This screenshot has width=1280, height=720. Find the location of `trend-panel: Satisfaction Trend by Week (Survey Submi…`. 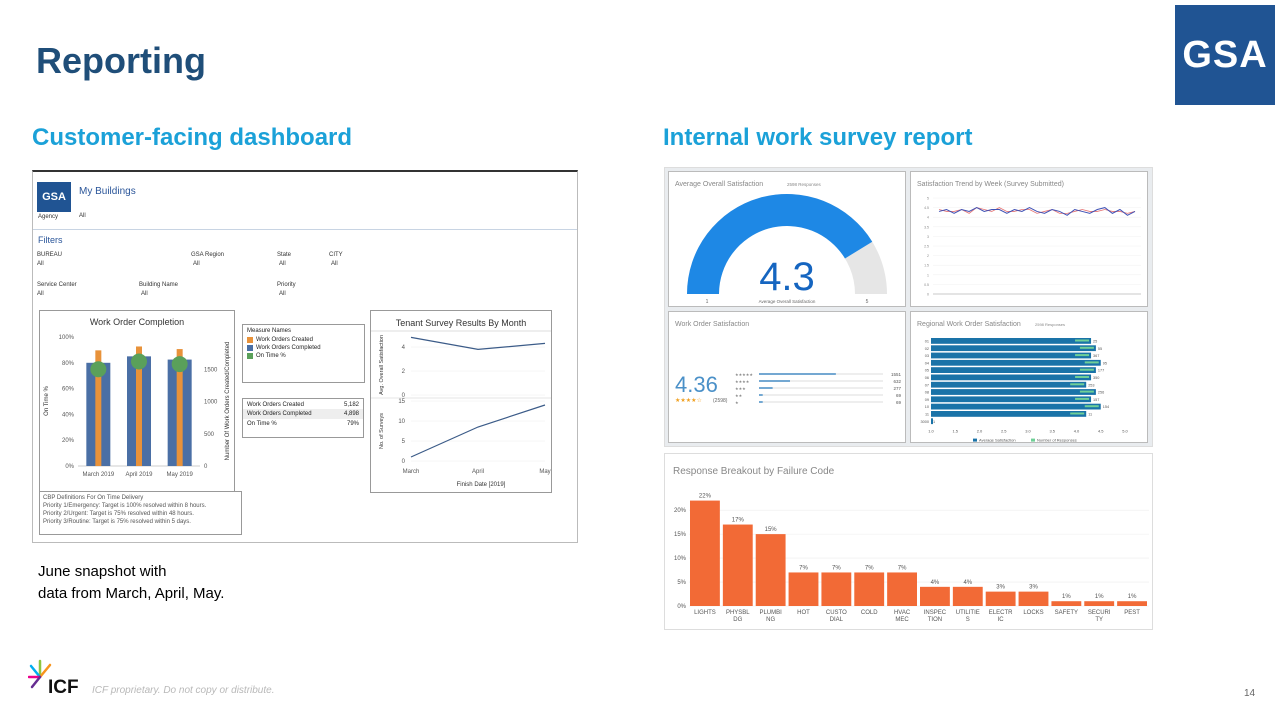

trend-panel: Satisfaction Trend by Week (Survey Submi… is located at coordinates (1029, 239).